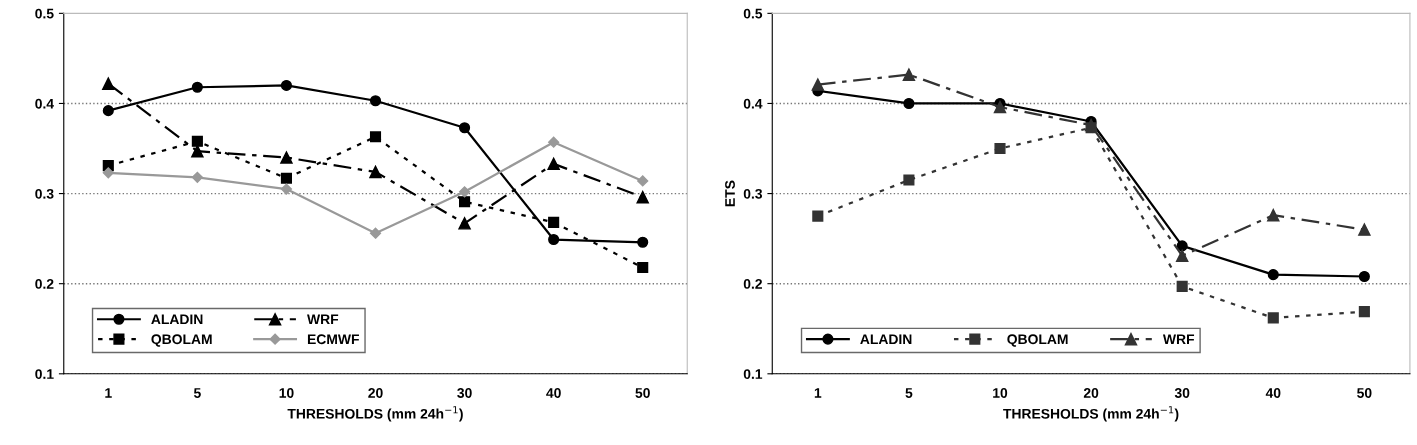  What do you see at coordinates (333, 339) in the screenshot?
I see `legend-label: ECMWF` at bounding box center [333, 339].